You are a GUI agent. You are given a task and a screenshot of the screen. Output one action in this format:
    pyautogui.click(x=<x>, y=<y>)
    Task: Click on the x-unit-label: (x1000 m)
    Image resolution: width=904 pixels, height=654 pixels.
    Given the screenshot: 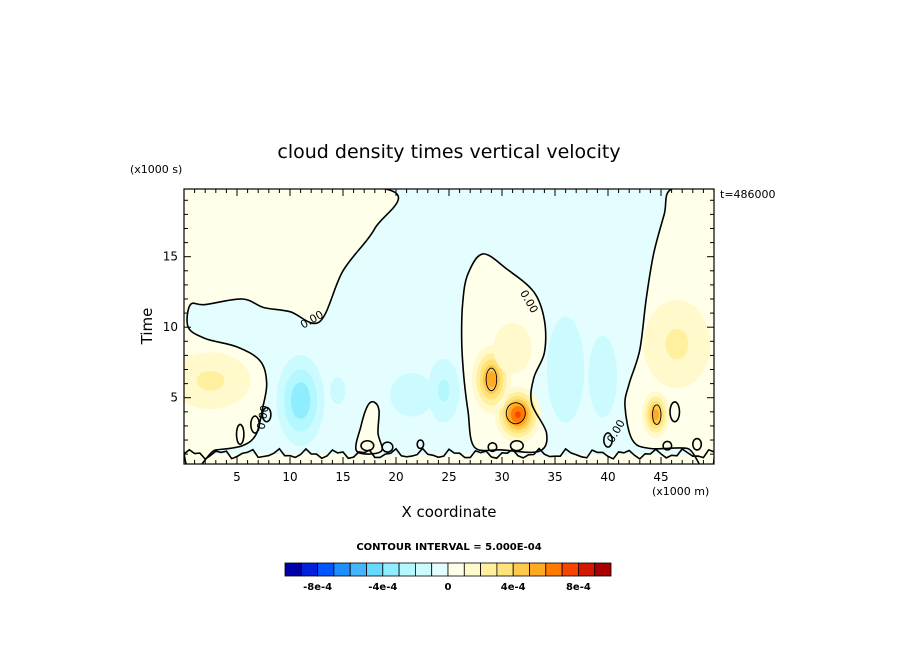 What is the action you would take?
    pyautogui.click(x=680, y=491)
    